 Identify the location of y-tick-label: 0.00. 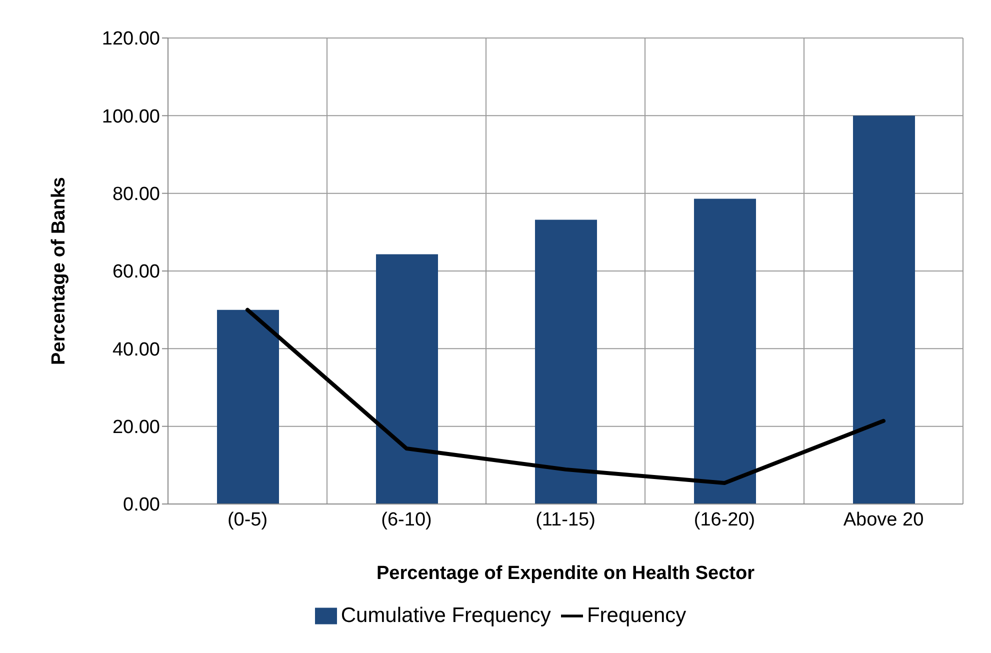
(141, 505).